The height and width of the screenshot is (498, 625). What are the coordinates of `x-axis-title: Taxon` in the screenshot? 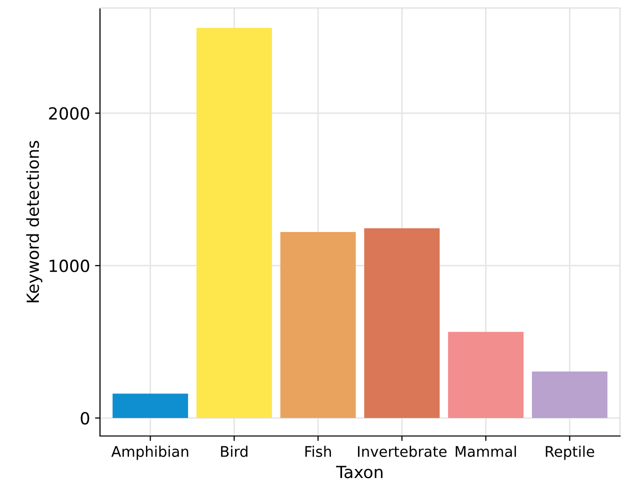 It's located at (359, 472).